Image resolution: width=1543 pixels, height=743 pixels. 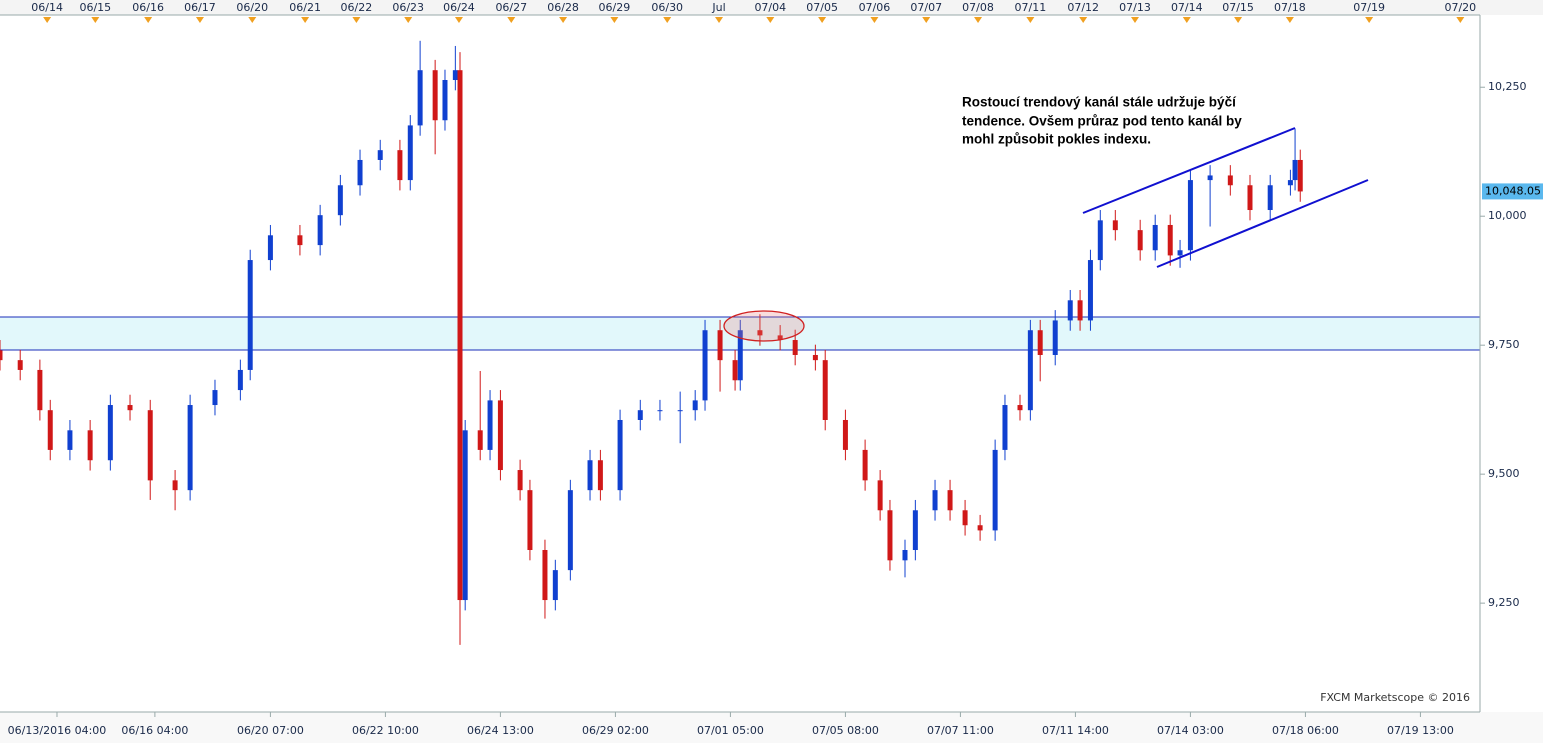 I want to click on x2-tick-label: 07/19 13:00, so click(x=1420, y=730).